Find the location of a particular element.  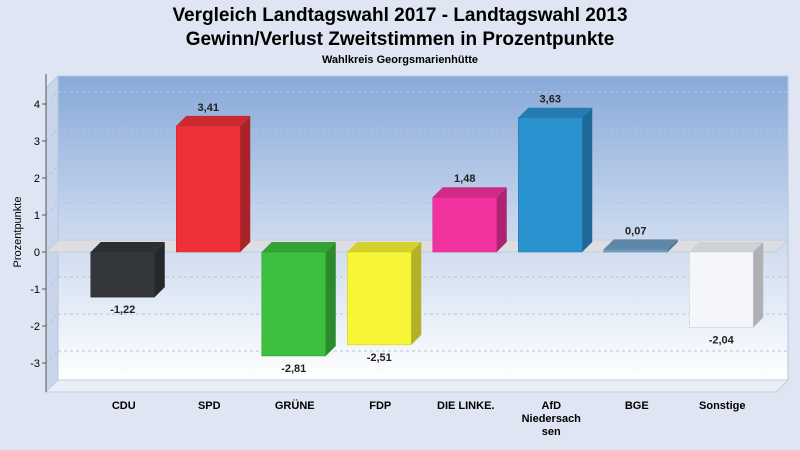

x-tick-label: AfD Niedersach sen is located at coordinates (552, 419).